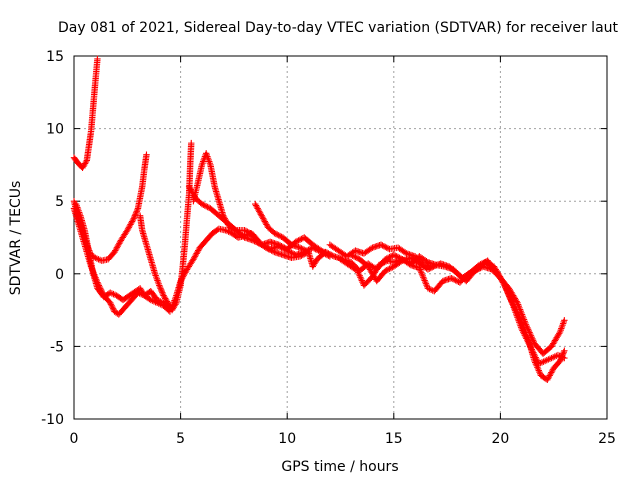 This screenshot has height=480, width=640. Describe the element at coordinates (394, 439) in the screenshot. I see `x-tick-label: 15` at that location.